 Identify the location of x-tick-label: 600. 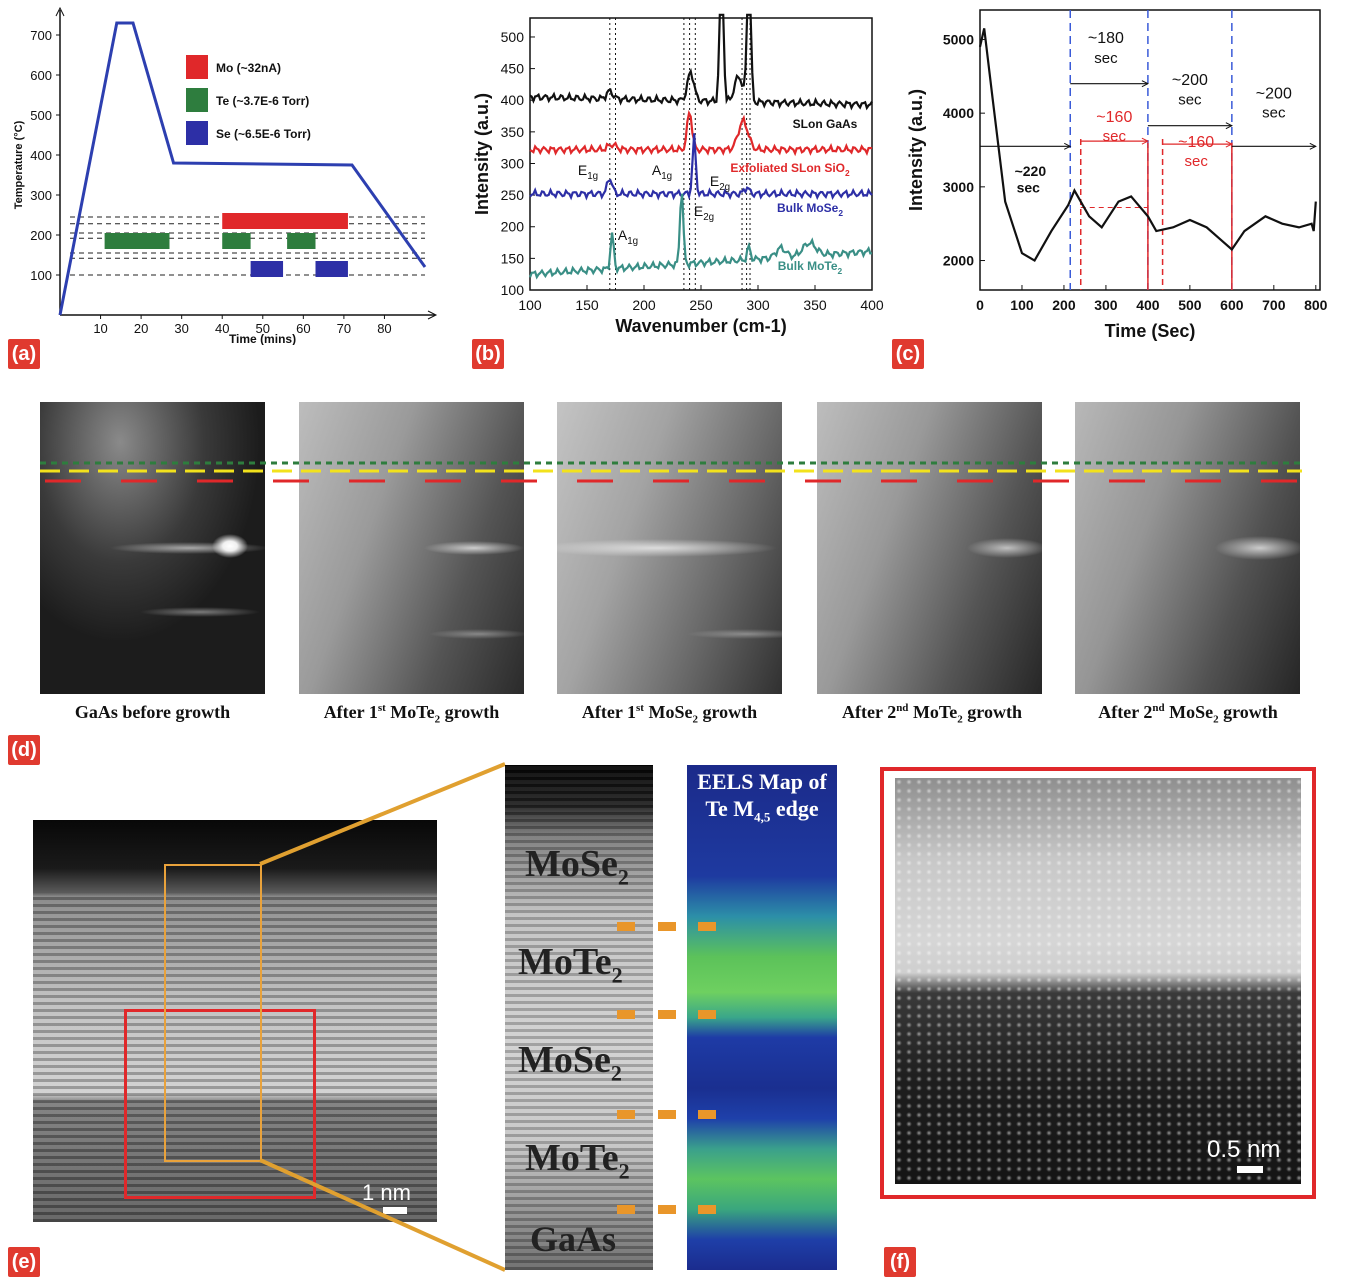
(1232, 305).